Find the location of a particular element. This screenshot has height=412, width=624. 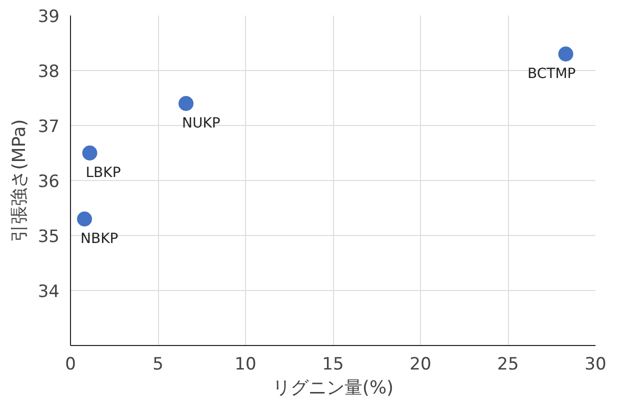

y-tick-label: 36 is located at coordinates (49, 182).